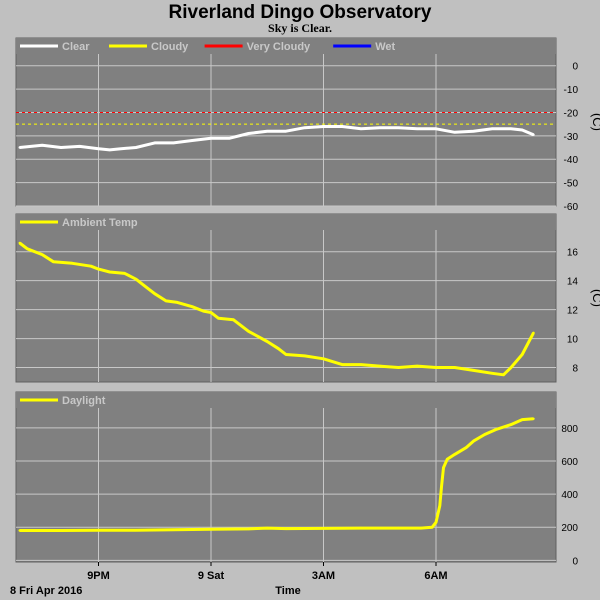  I want to click on sky-legend-strip, so click(286, 46).